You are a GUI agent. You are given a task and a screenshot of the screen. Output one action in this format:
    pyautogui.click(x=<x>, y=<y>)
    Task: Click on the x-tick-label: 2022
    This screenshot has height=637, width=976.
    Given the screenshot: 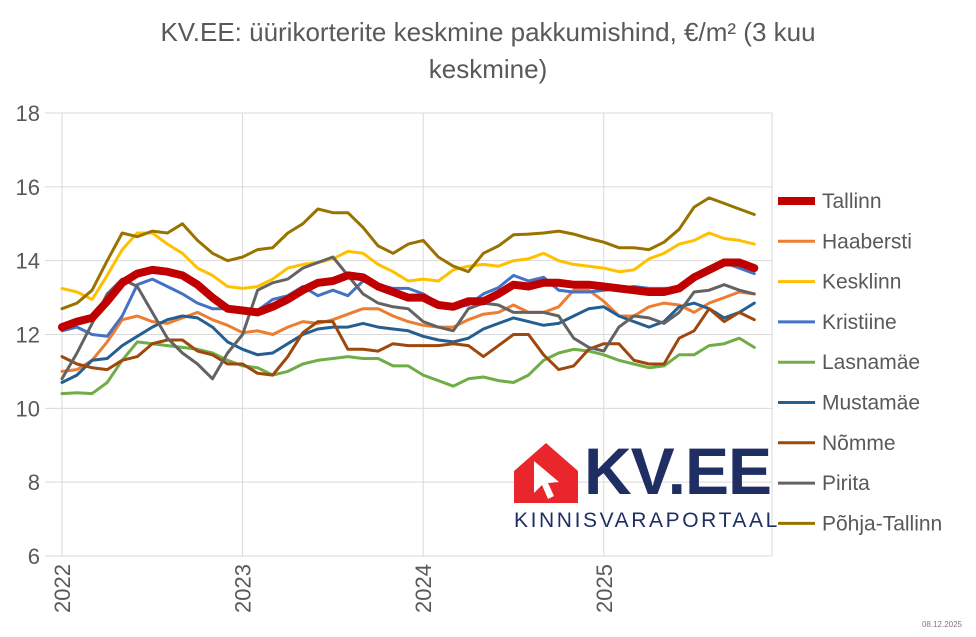 What is the action you would take?
    pyautogui.click(x=62, y=588)
    